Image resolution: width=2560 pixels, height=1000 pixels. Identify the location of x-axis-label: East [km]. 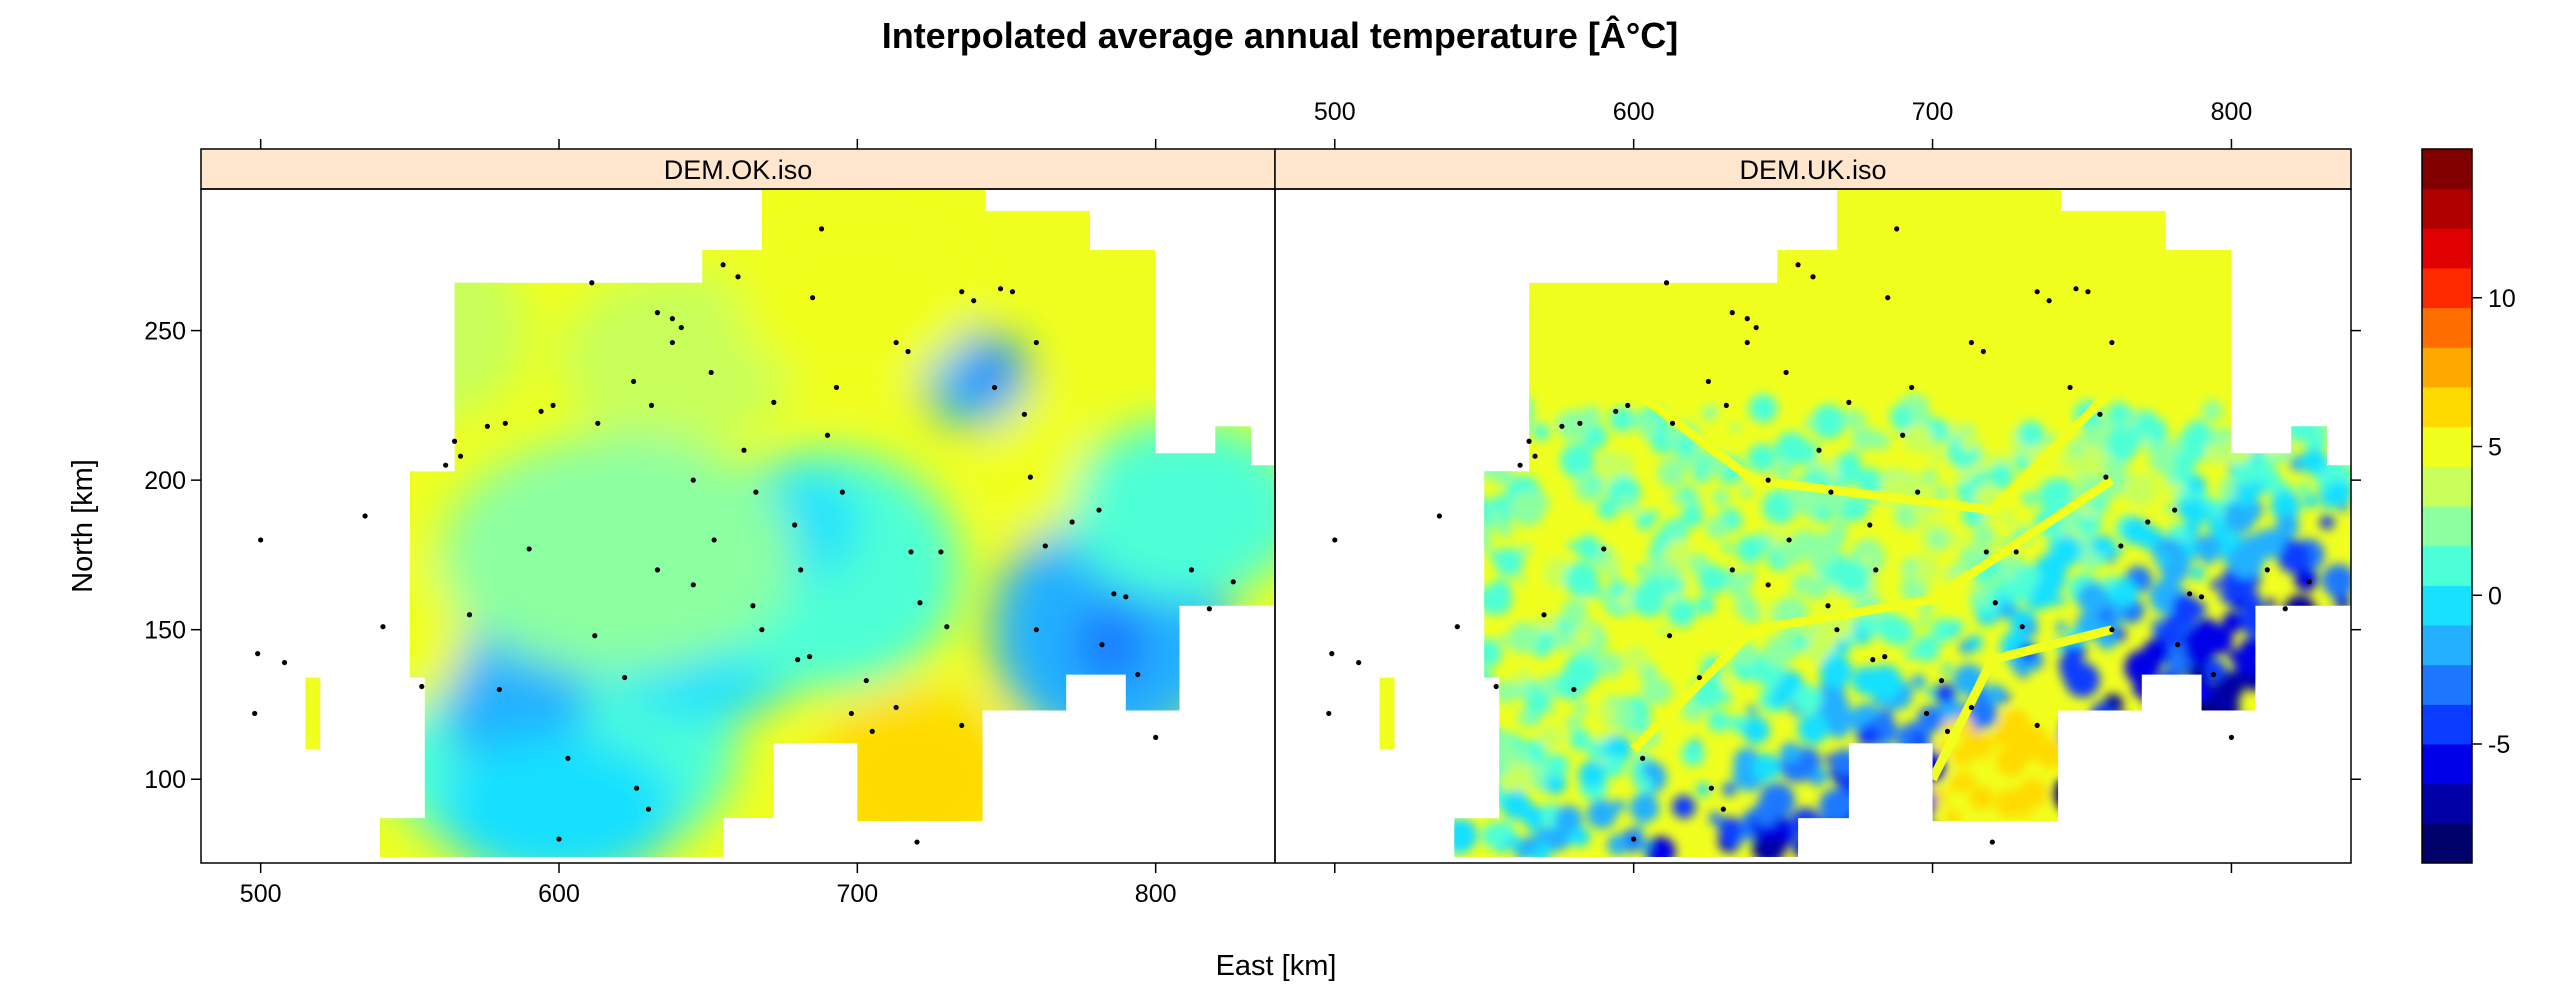
(1276, 966).